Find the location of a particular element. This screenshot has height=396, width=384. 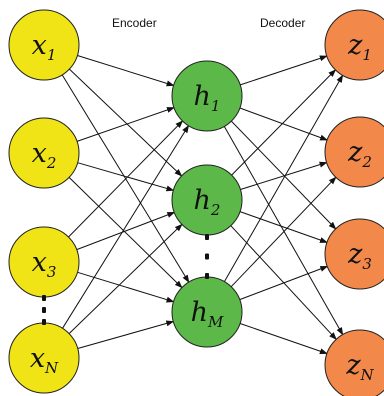

hidden-node-label: hM is located at coordinates (207, 314).